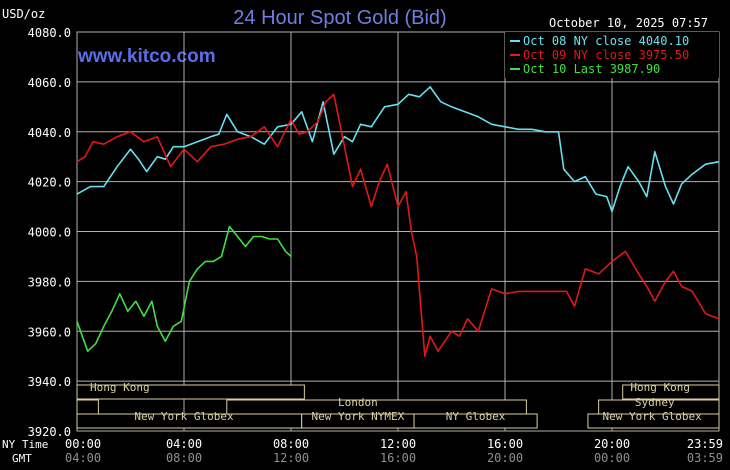 Image resolution: width=730 pixels, height=470 pixels. I want to click on x-tick-label-ny: 16:00, so click(505, 444).